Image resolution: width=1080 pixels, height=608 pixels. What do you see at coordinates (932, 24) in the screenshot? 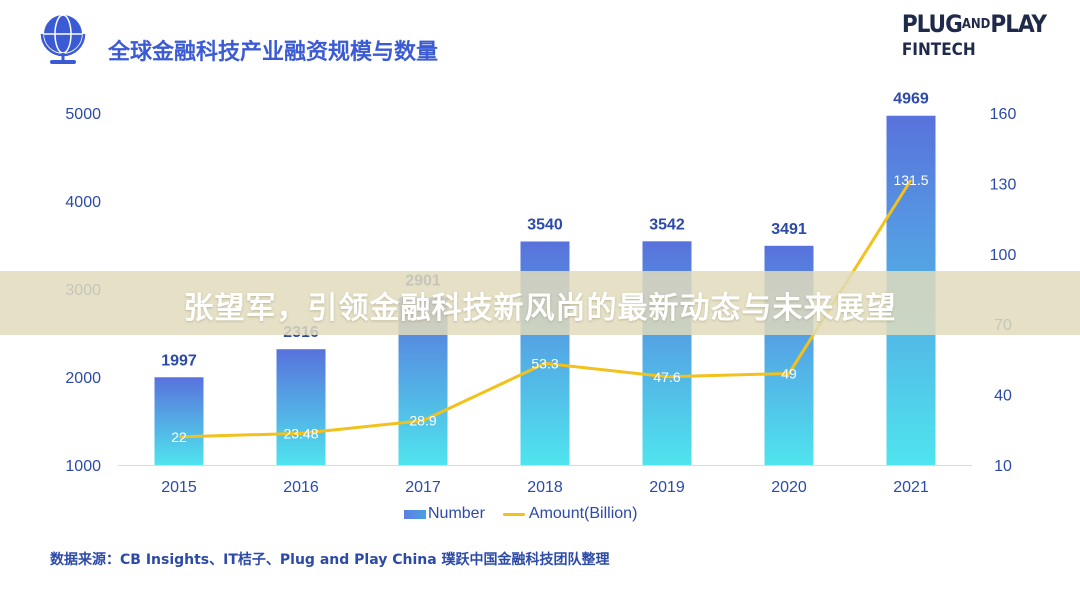
I see `logo-text-main: PLUG` at bounding box center [932, 24].